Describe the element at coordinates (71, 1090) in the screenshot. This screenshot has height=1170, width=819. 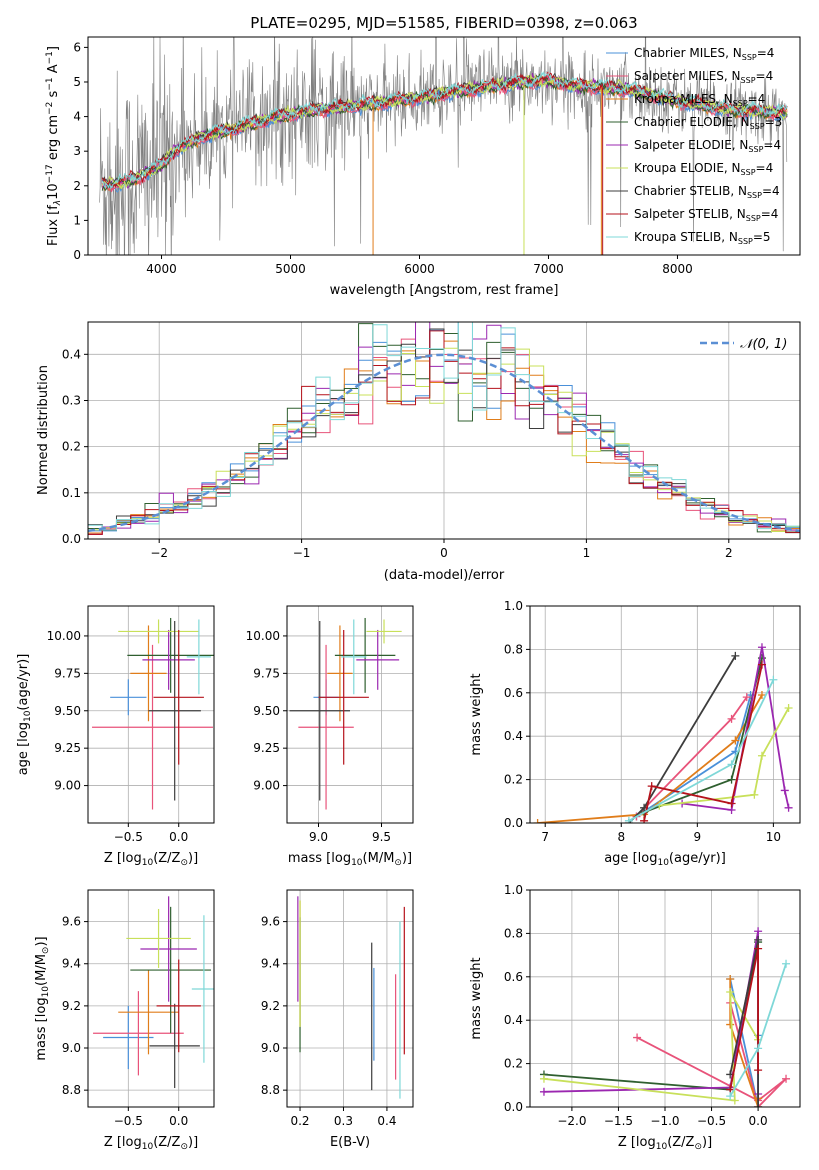
I see `z-mass-ytick-label: 8.8` at that location.